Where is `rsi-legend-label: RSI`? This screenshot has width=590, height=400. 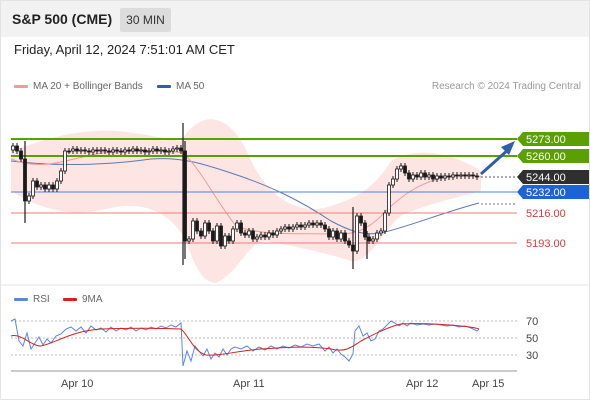
rsi-legend-label: RSI is located at coordinates (41, 299).